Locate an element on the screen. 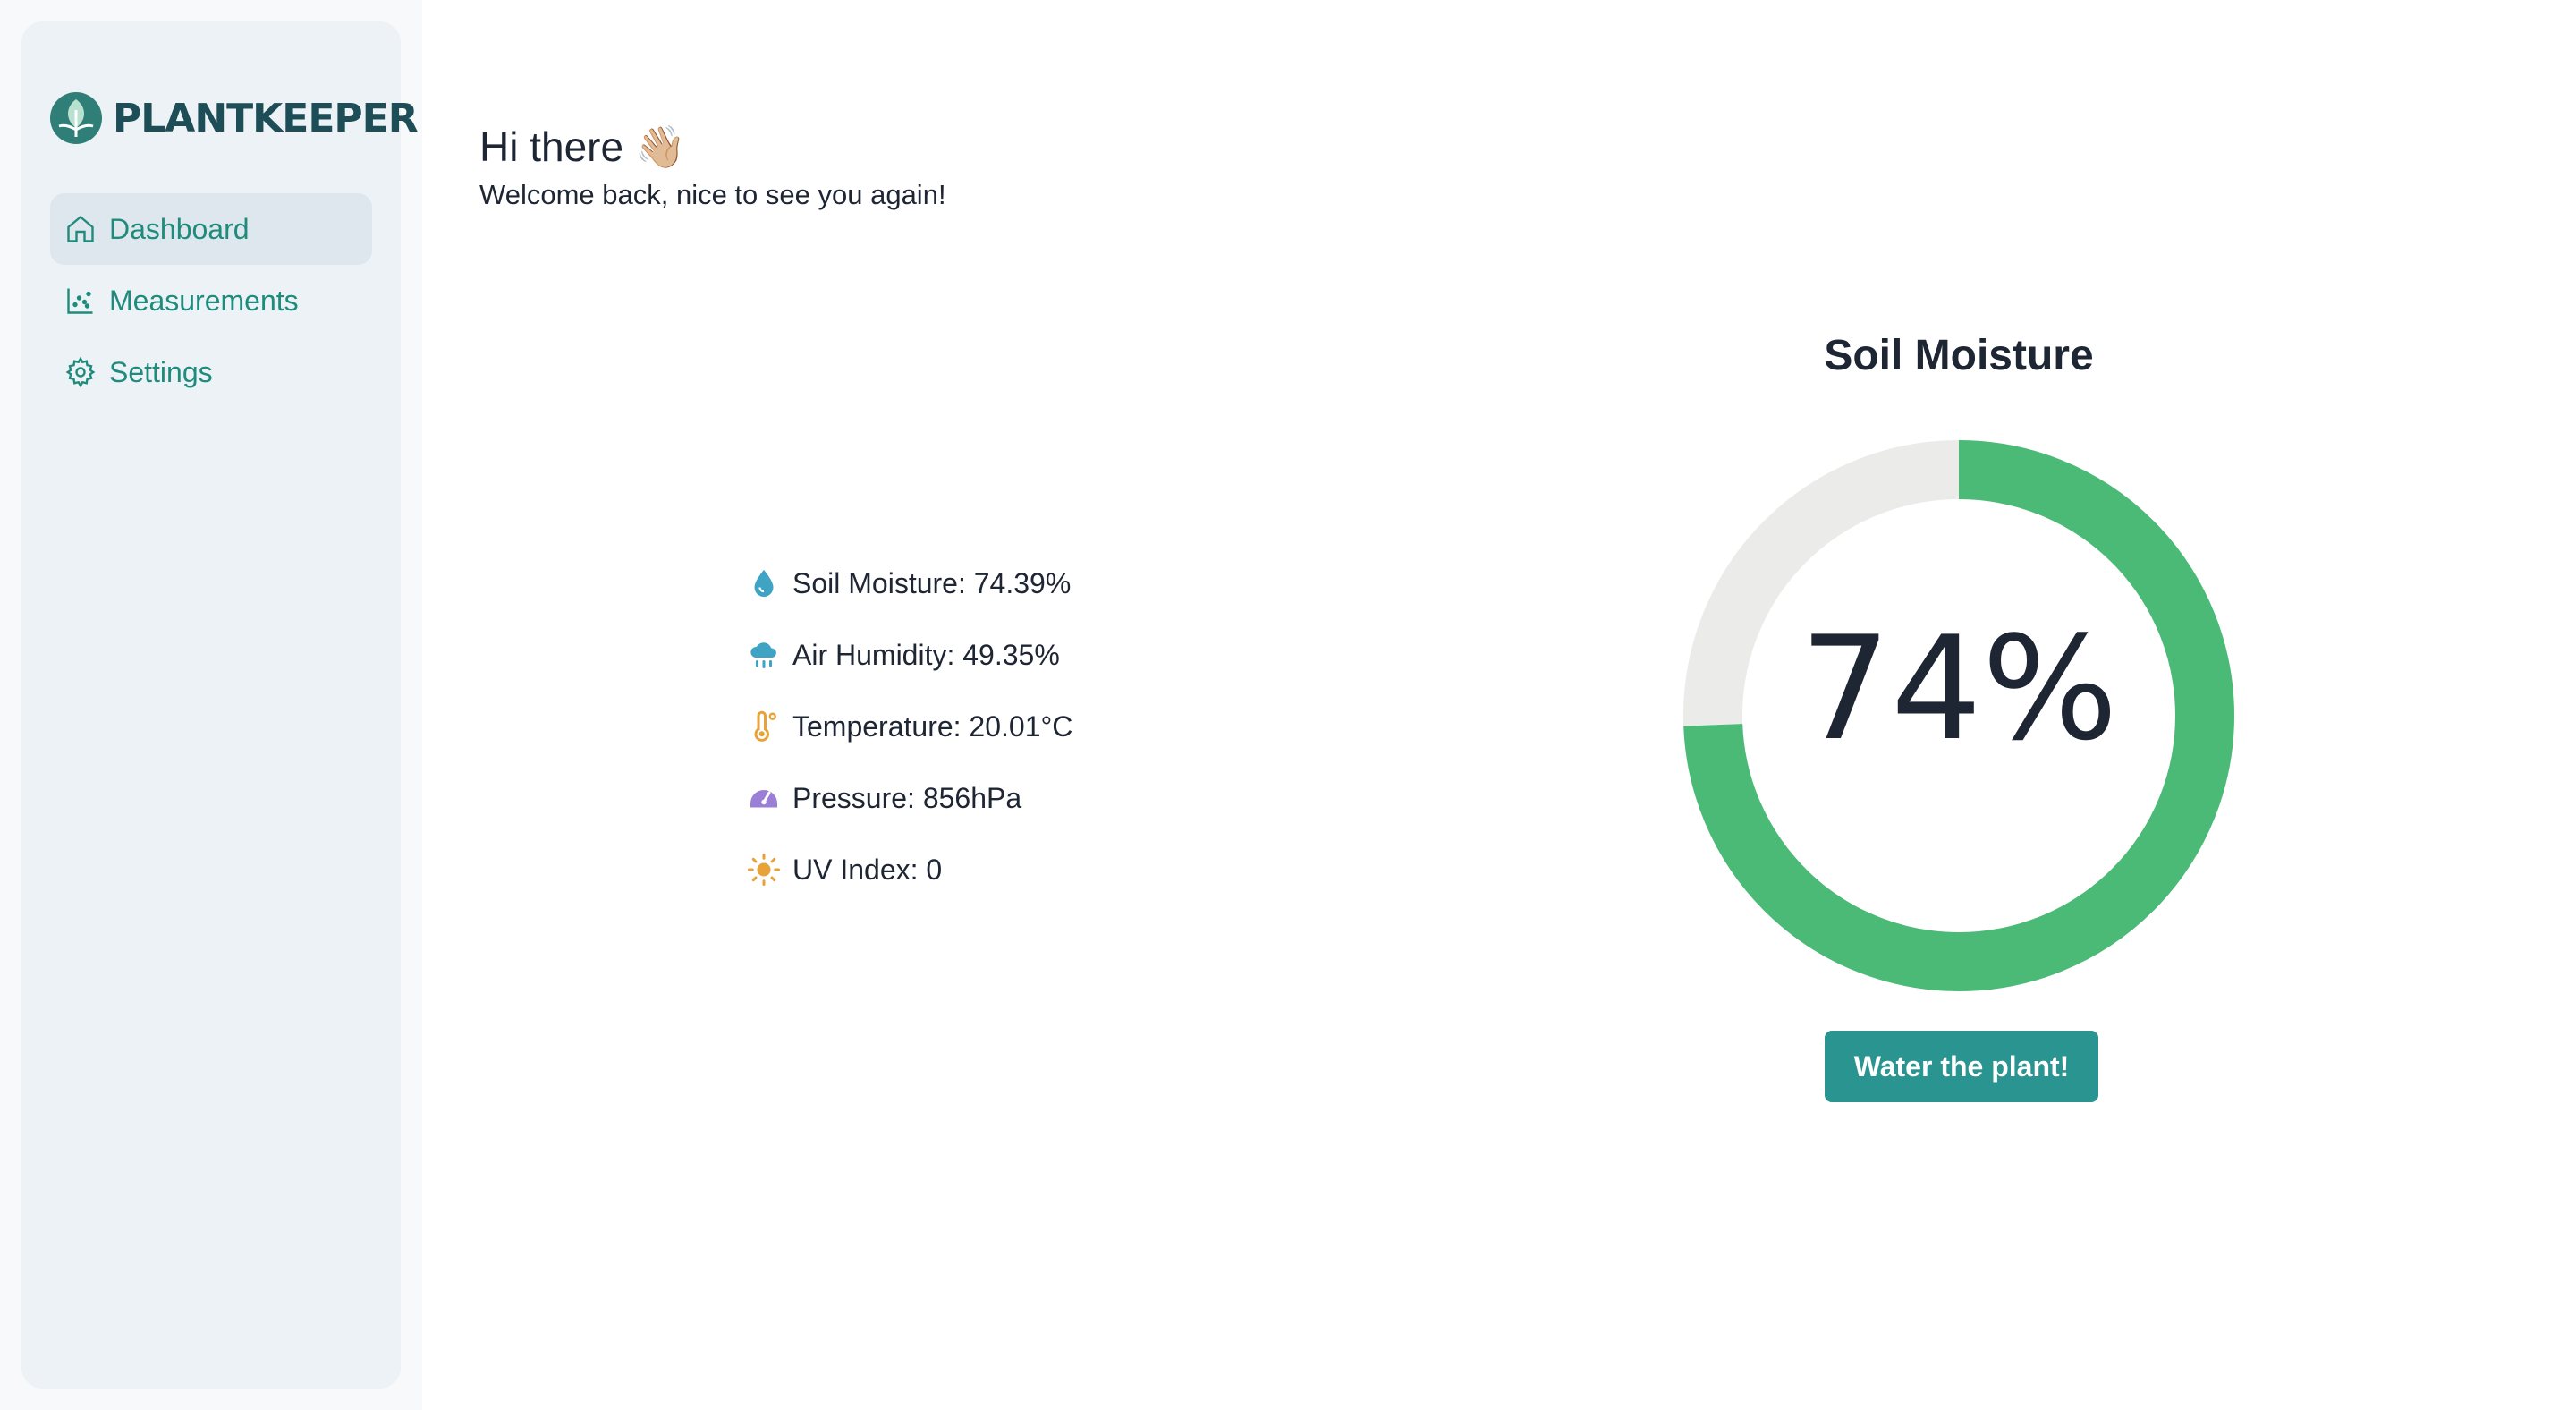  list-item: UV Index: 0 is located at coordinates (910, 869).